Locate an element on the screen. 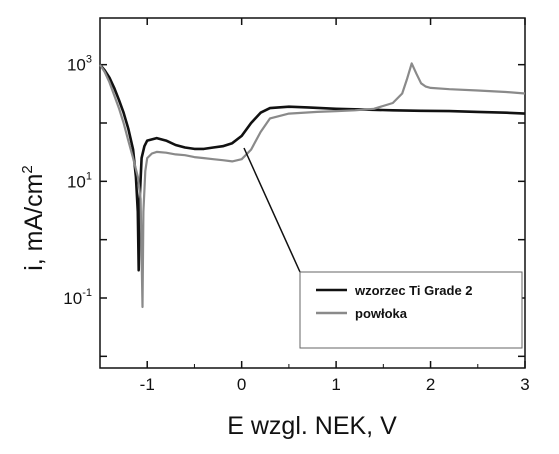 Image resolution: width=559 pixels, height=454 pixels. y-axis-title: i, mA/cm2 is located at coordinates (33, 218).